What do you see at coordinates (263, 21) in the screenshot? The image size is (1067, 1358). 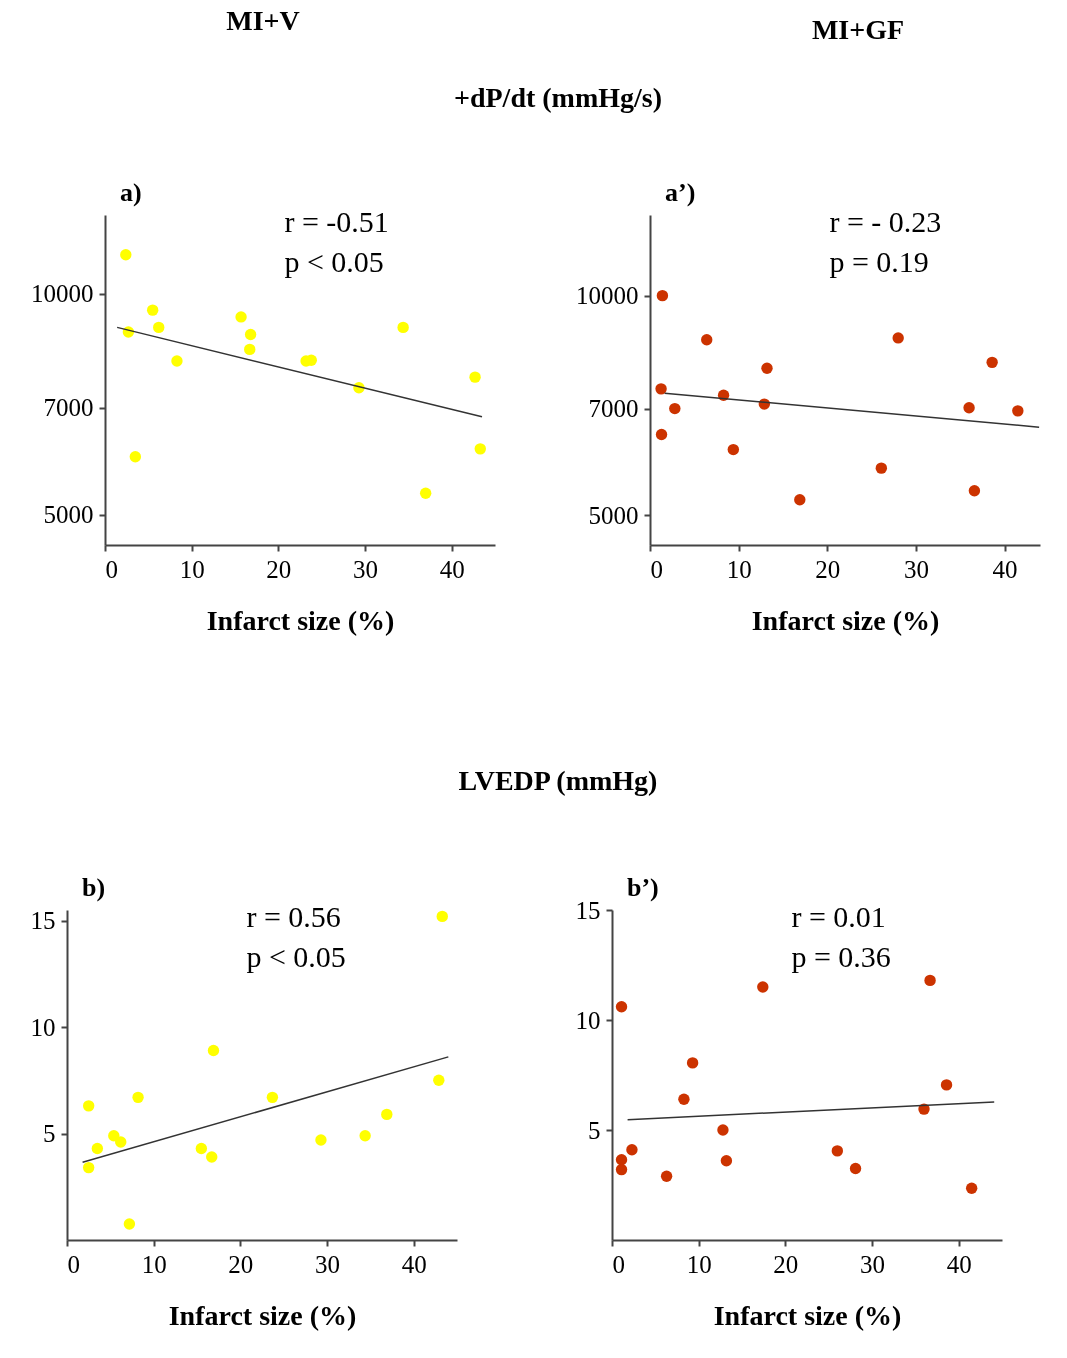 I see `chart-subtitle: MI+V` at bounding box center [263, 21].